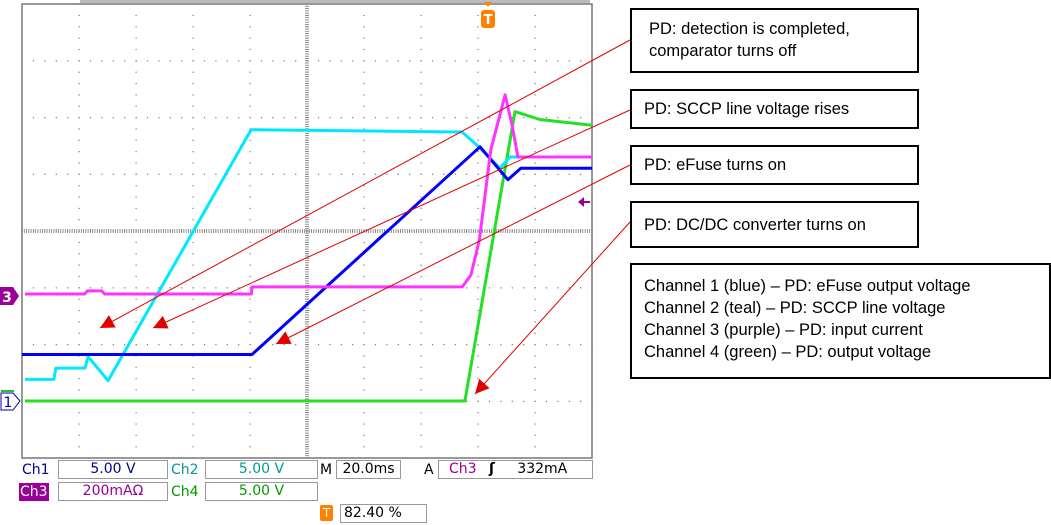 This screenshot has width=1051, height=525. What do you see at coordinates (261, 469) in the screenshot?
I see `ch2-scale: 5.00 V` at bounding box center [261, 469].